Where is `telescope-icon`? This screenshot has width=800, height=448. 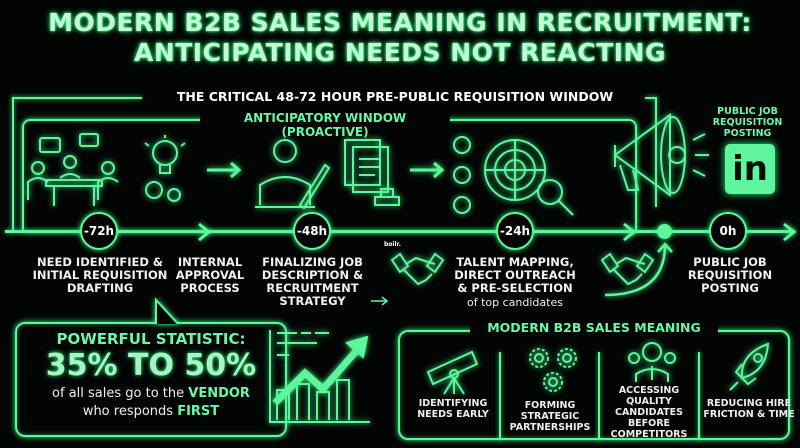 telescope-icon is located at coordinates (452, 372).